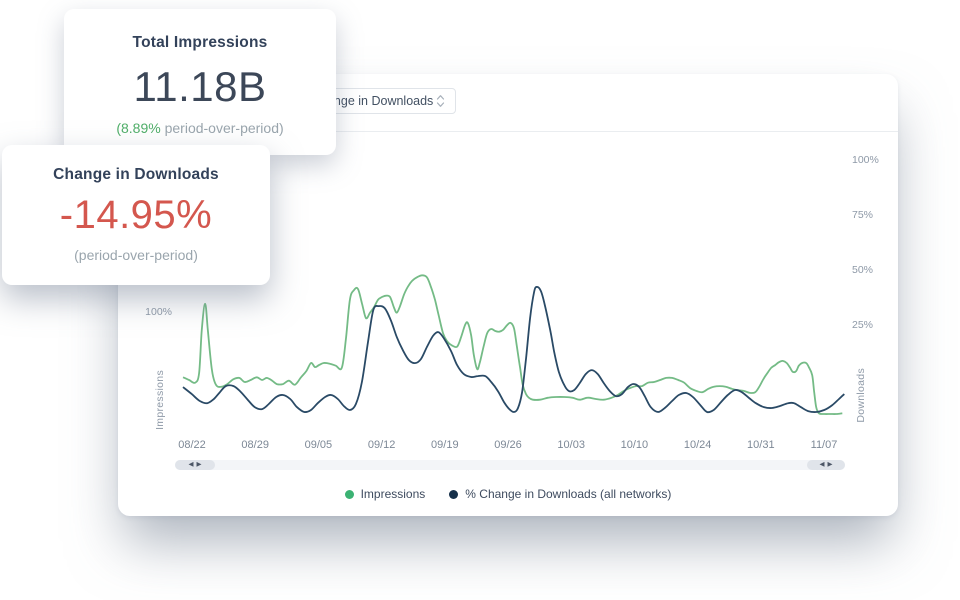 This screenshot has width=960, height=600. Describe the element at coordinates (826, 465) in the screenshot. I see `scrollbar-handle-right: ◀ ▶` at that location.